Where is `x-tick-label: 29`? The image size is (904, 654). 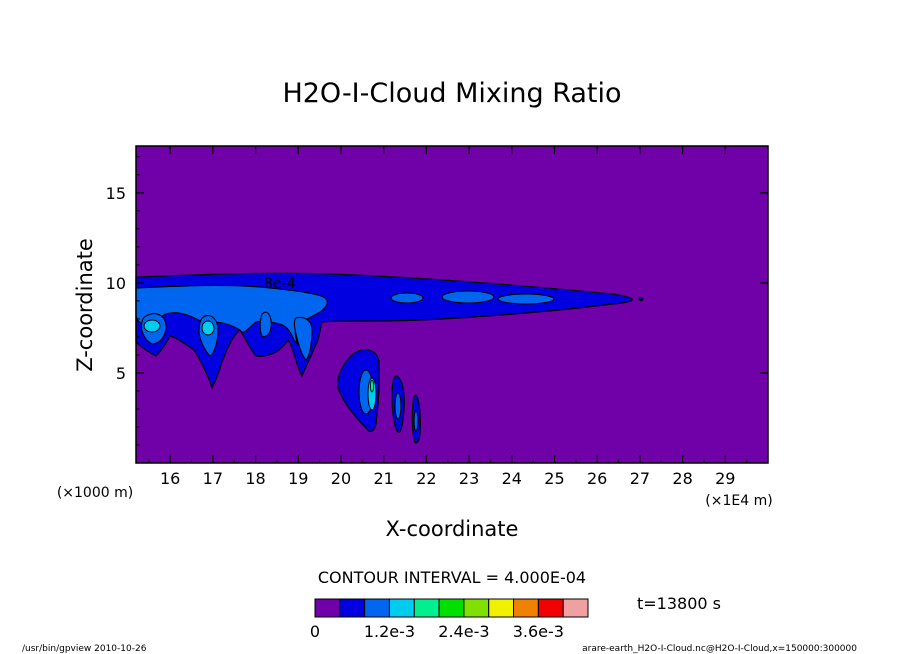
x-tick-label: 29 is located at coordinates (725, 478).